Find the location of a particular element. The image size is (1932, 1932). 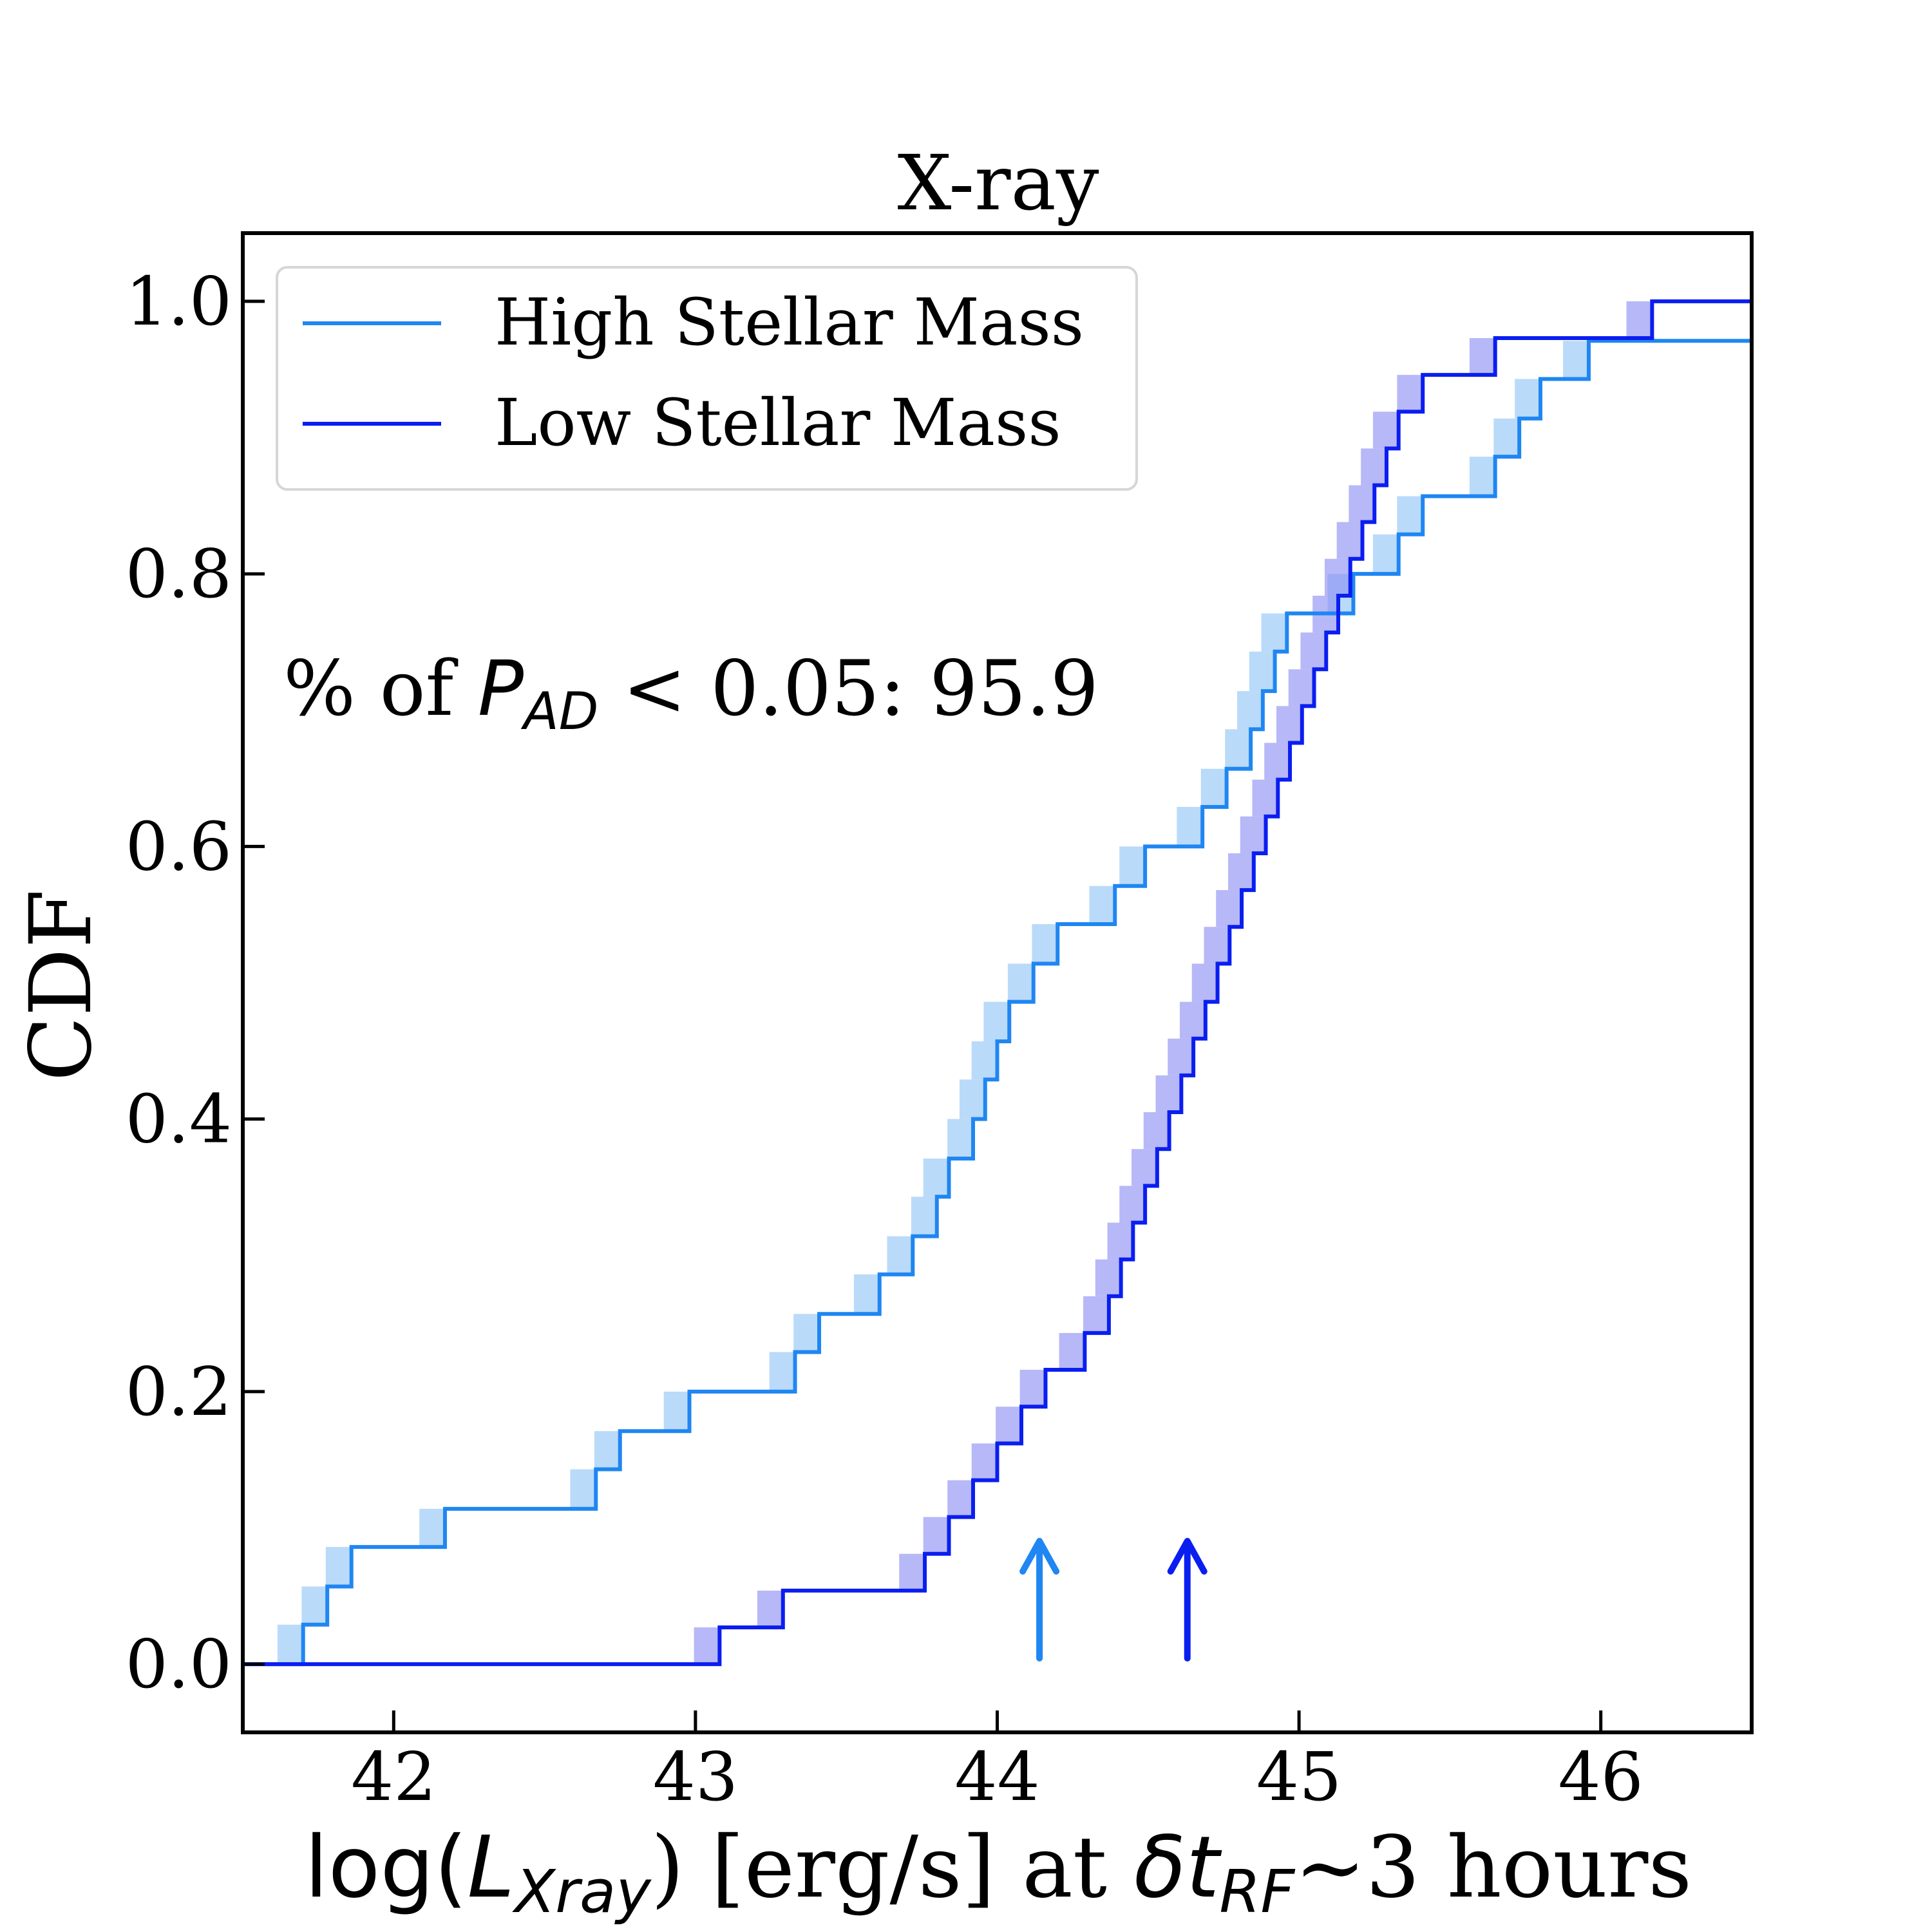

y-tick-label-3: 0.6 is located at coordinates (179, 846).